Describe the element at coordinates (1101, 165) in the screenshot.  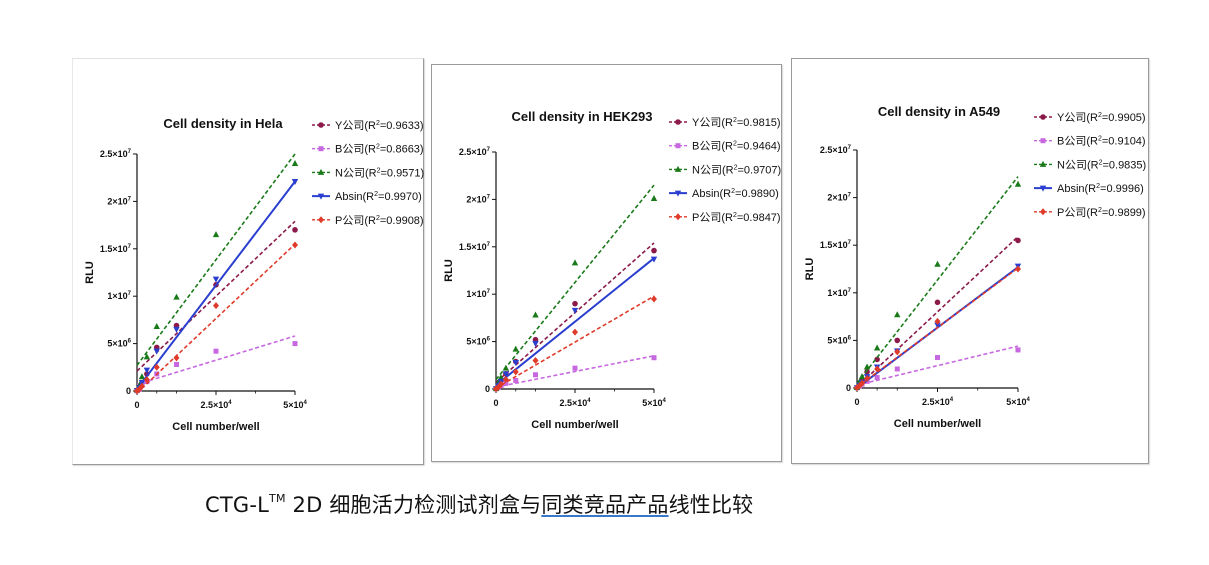
I see `legend-label: N公司(R2=0.9835)` at that location.